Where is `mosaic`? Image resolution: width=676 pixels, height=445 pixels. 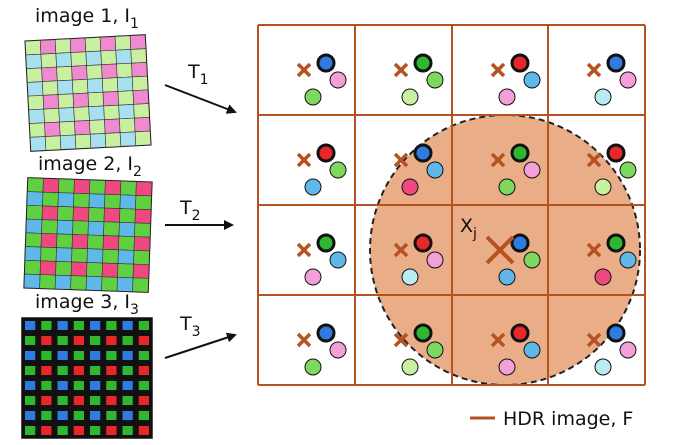 mosaic is located at coordinates (87, 378).